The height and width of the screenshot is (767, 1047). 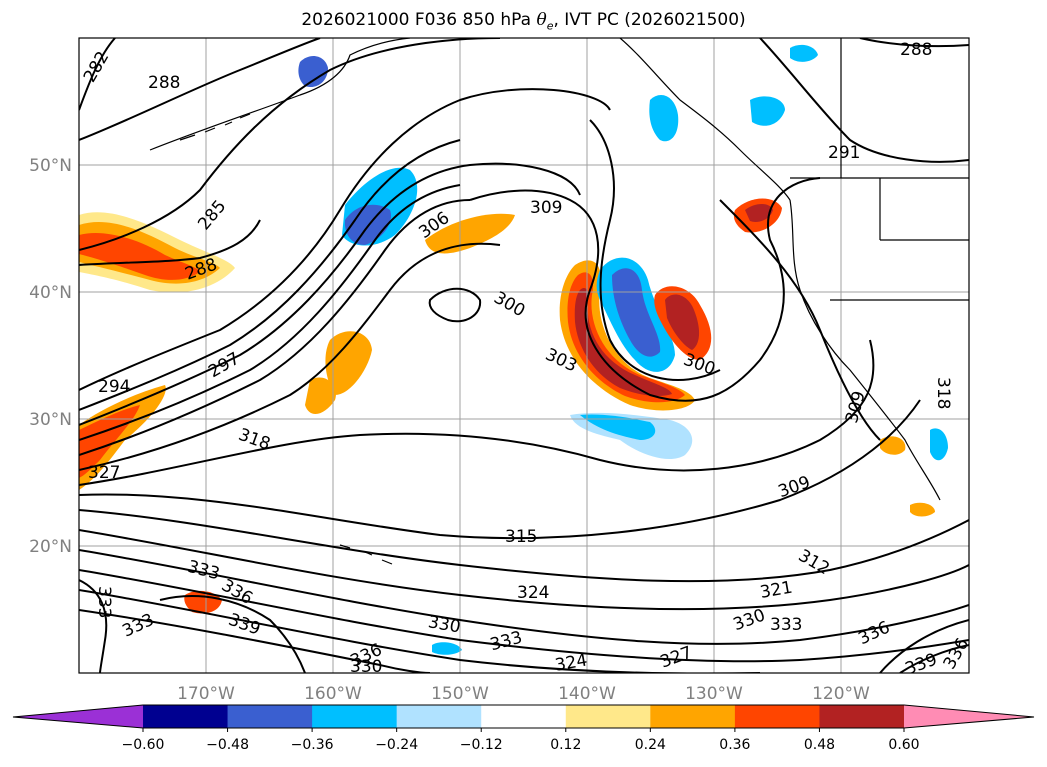 I want to click on border-states, so click(x=899, y=169).